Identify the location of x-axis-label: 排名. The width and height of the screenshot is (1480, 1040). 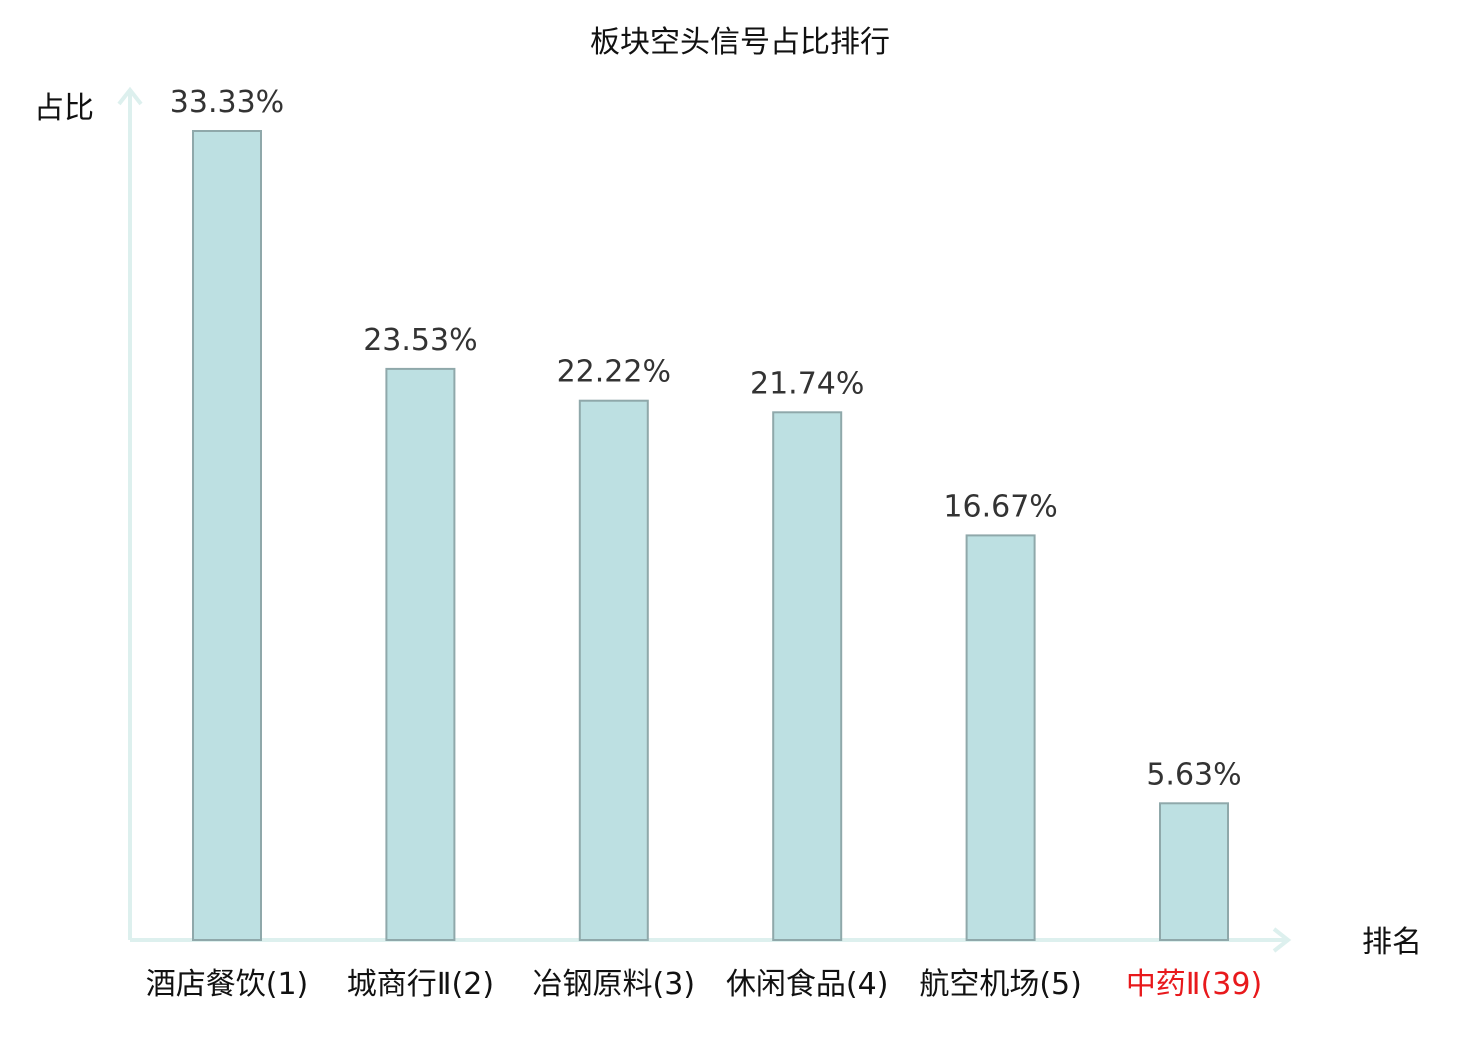
(1392, 942).